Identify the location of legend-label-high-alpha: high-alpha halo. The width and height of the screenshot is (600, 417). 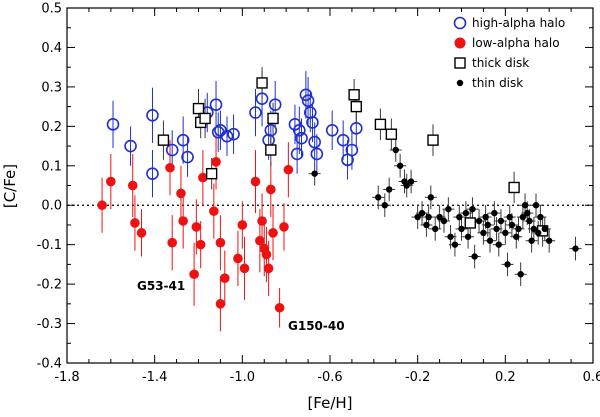
(518, 23).